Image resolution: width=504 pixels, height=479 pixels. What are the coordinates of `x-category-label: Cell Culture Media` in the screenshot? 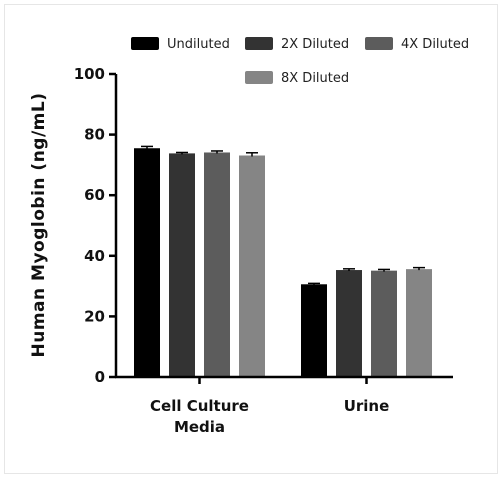 It's located at (199, 416).